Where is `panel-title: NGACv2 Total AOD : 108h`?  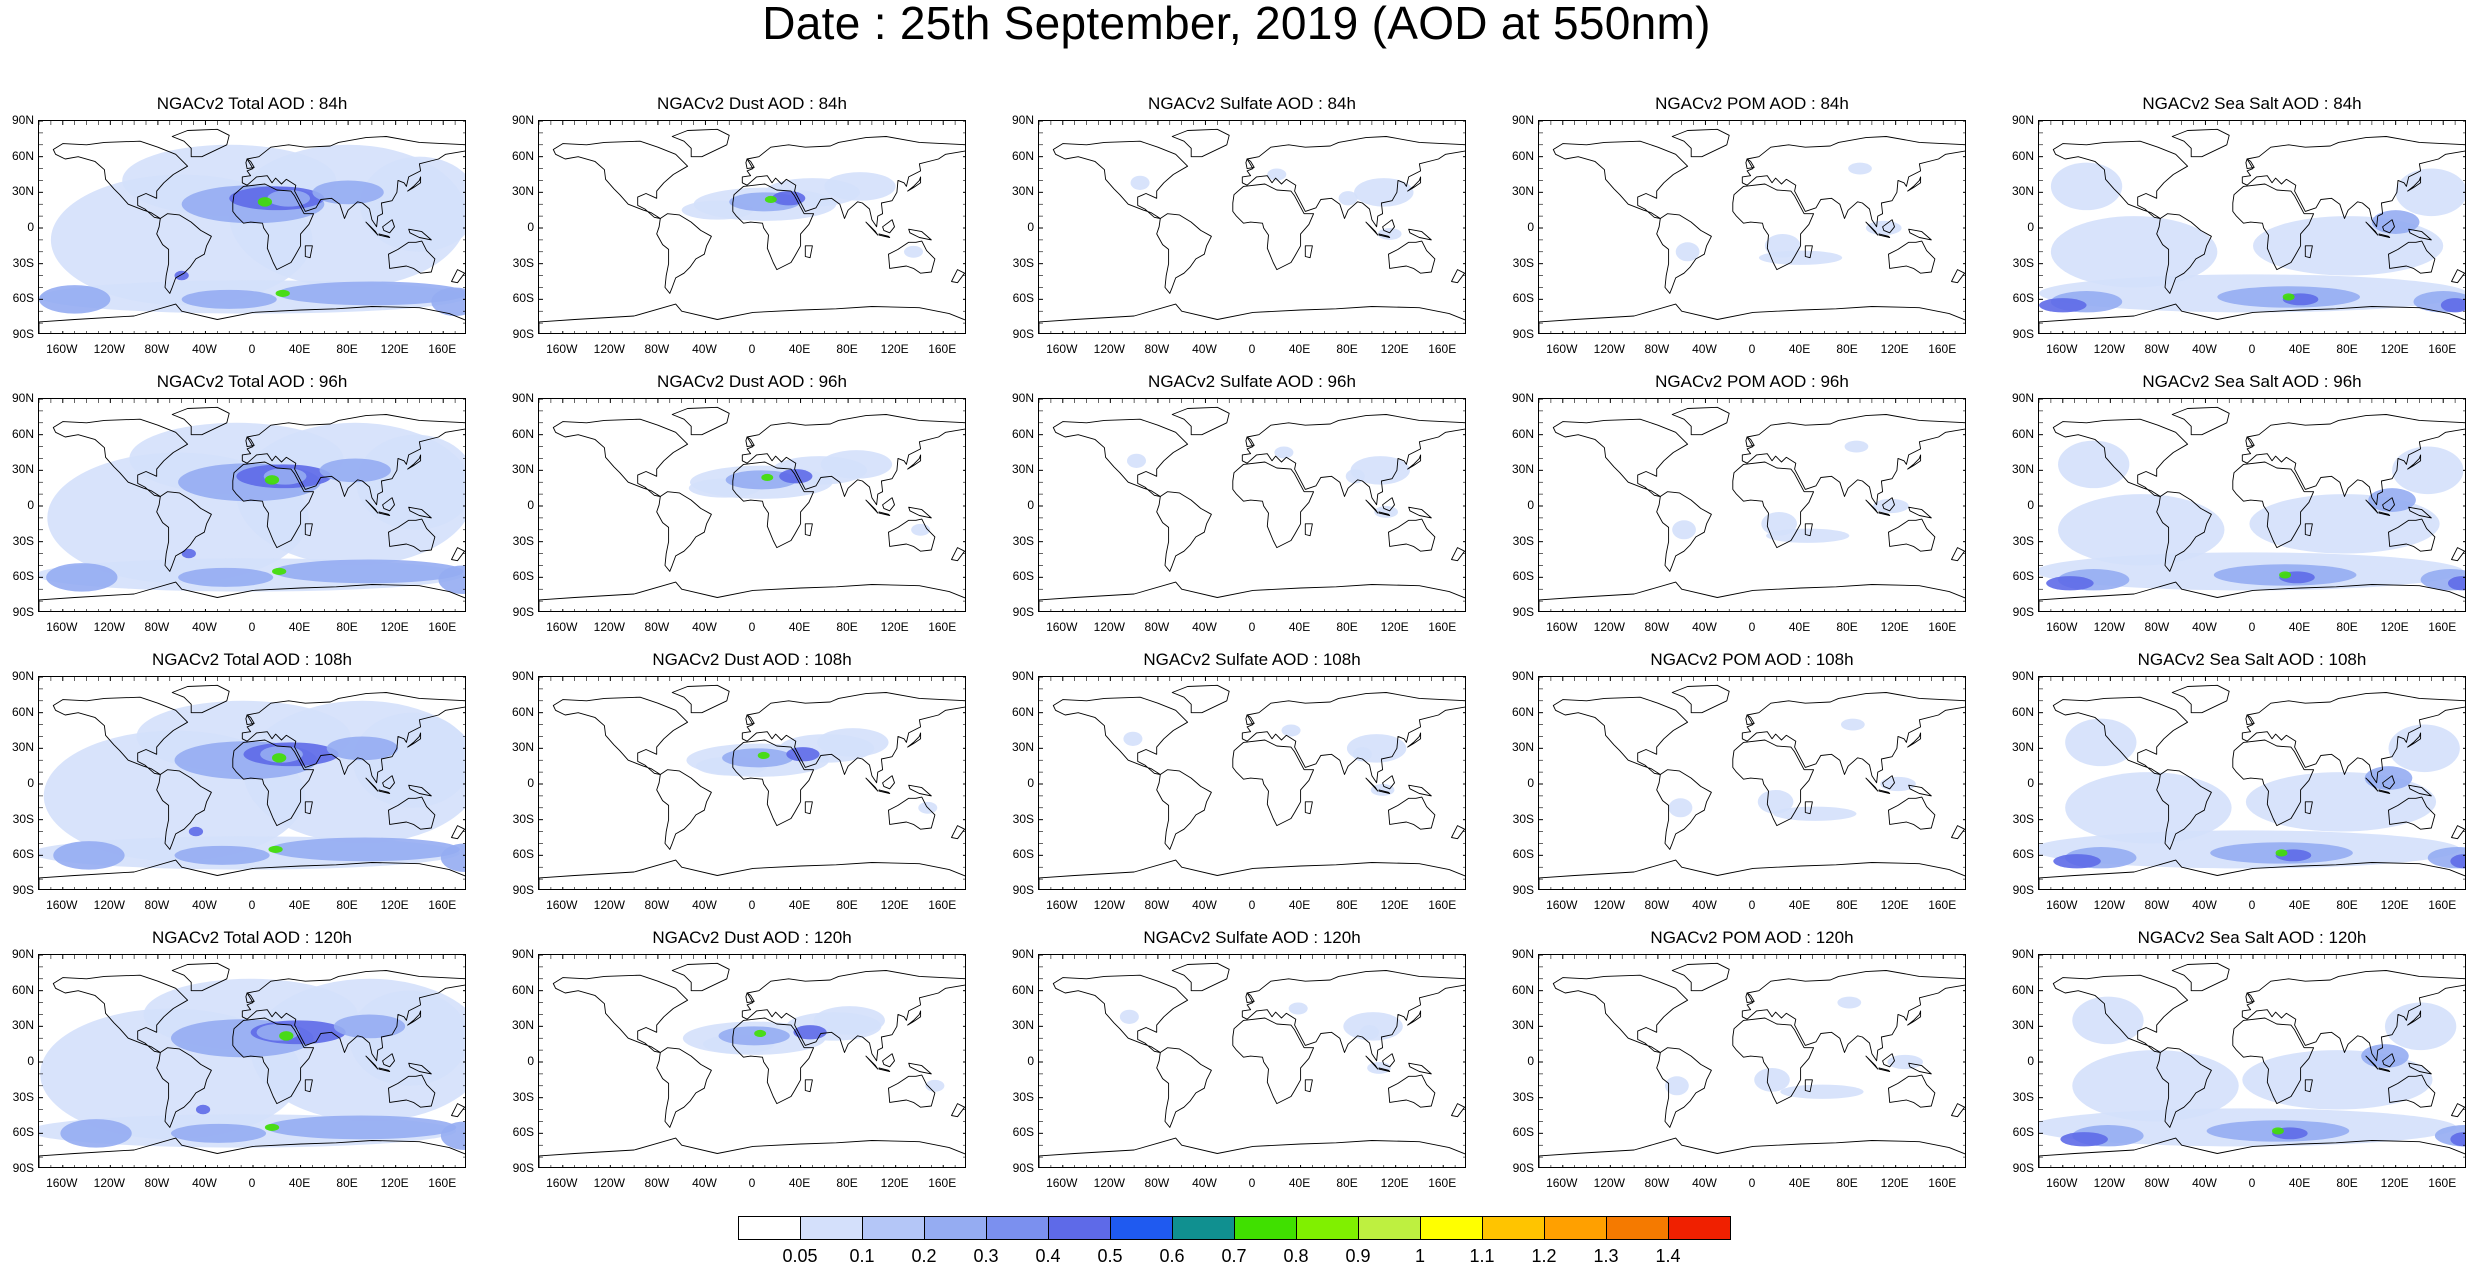
panel-title: NGACv2 Total AOD : 108h is located at coordinates (251, 659).